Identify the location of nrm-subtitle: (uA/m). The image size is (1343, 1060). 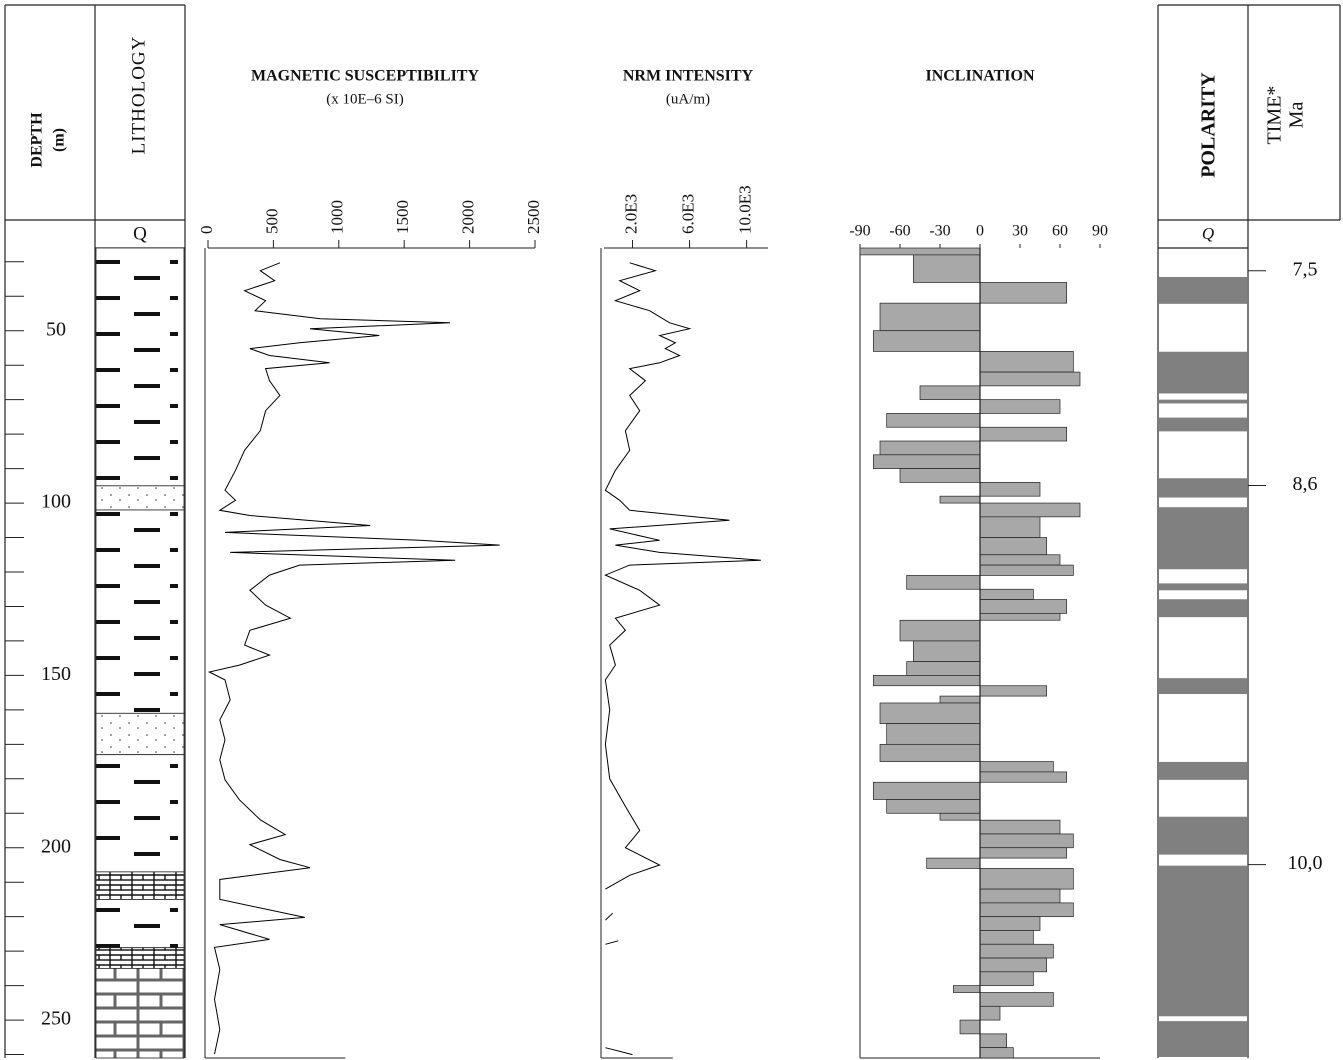
(688, 99).